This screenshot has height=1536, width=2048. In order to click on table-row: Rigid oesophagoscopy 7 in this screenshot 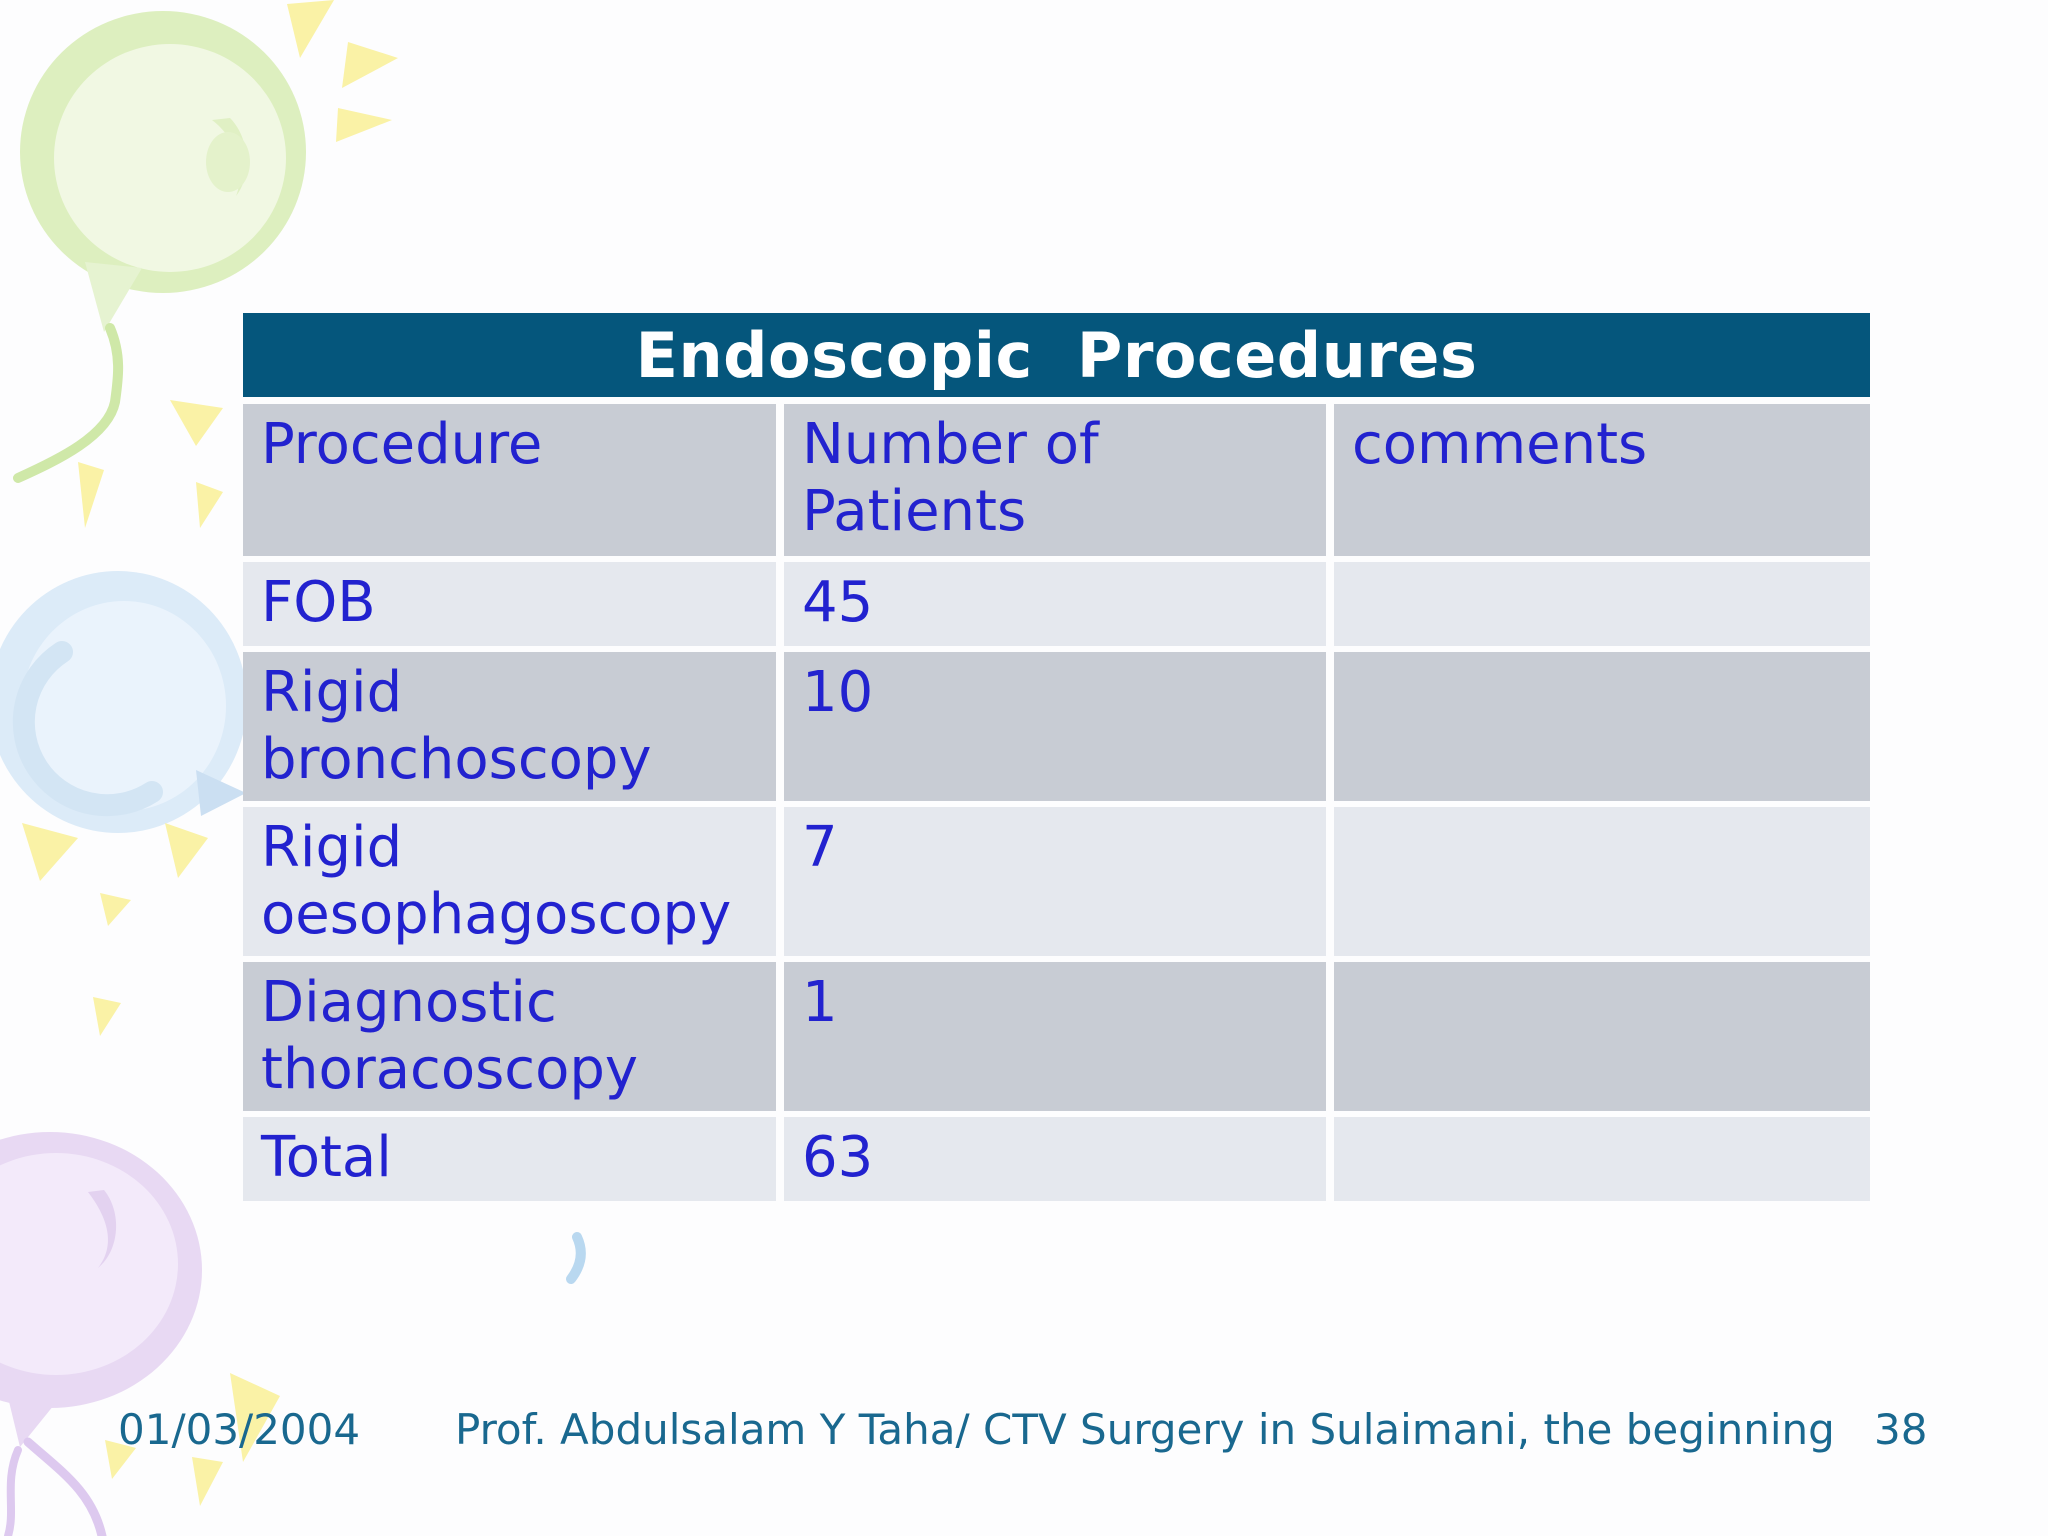, I will do `click(1056, 881)`.